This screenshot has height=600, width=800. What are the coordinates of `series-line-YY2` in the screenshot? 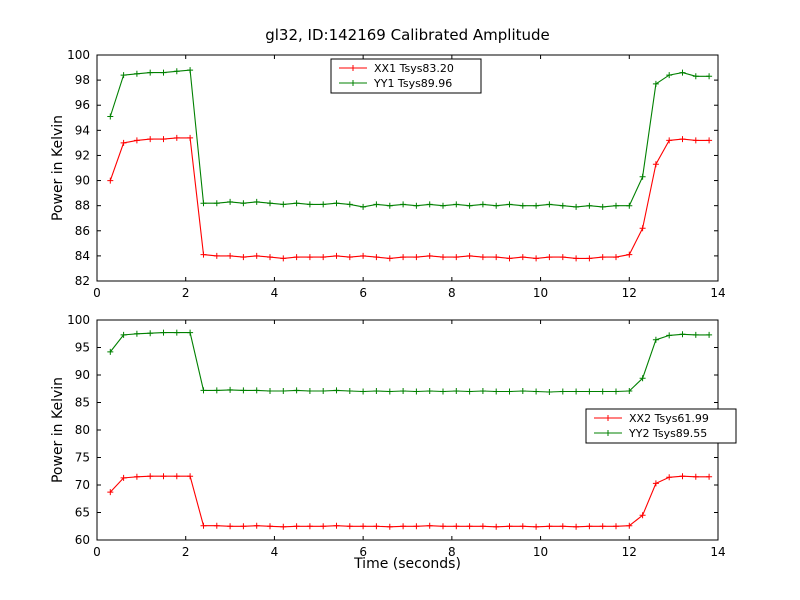 It's located at (409, 362).